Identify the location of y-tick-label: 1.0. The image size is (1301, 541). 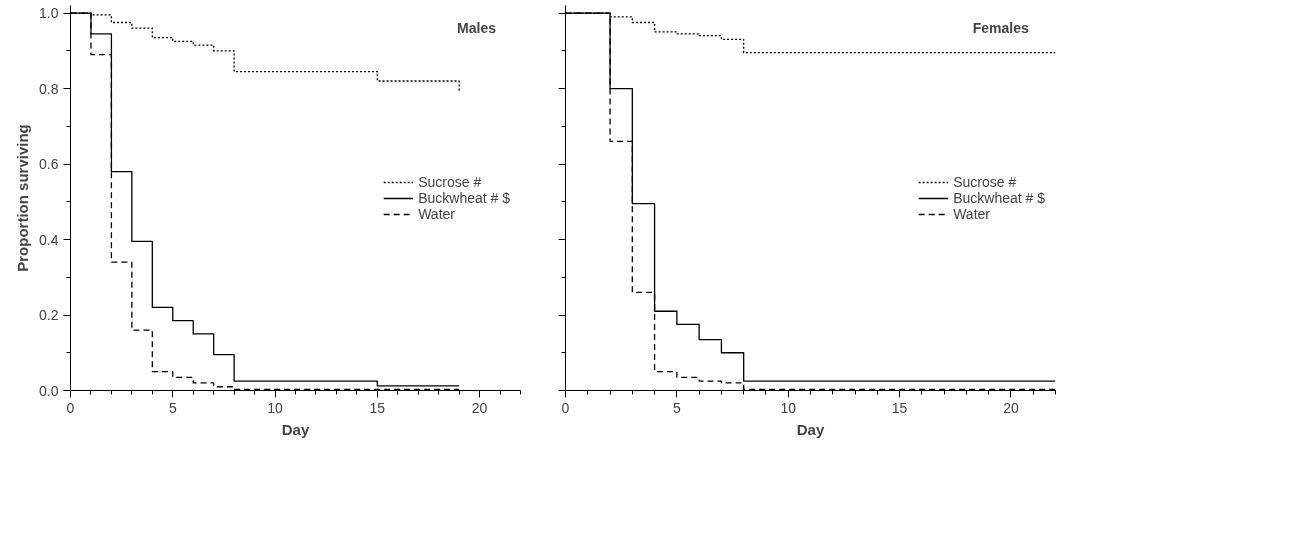
(49, 13).